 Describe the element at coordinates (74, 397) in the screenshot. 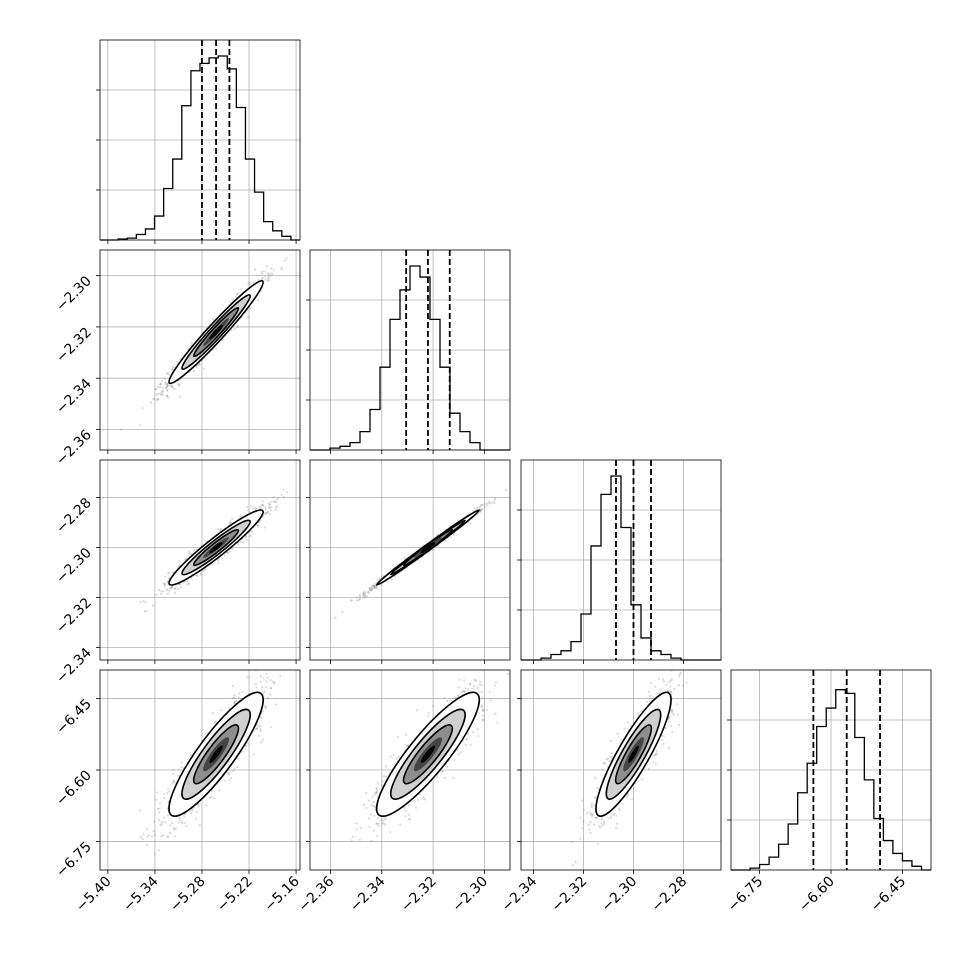

I see `y-tick-label: −2.34` at that location.